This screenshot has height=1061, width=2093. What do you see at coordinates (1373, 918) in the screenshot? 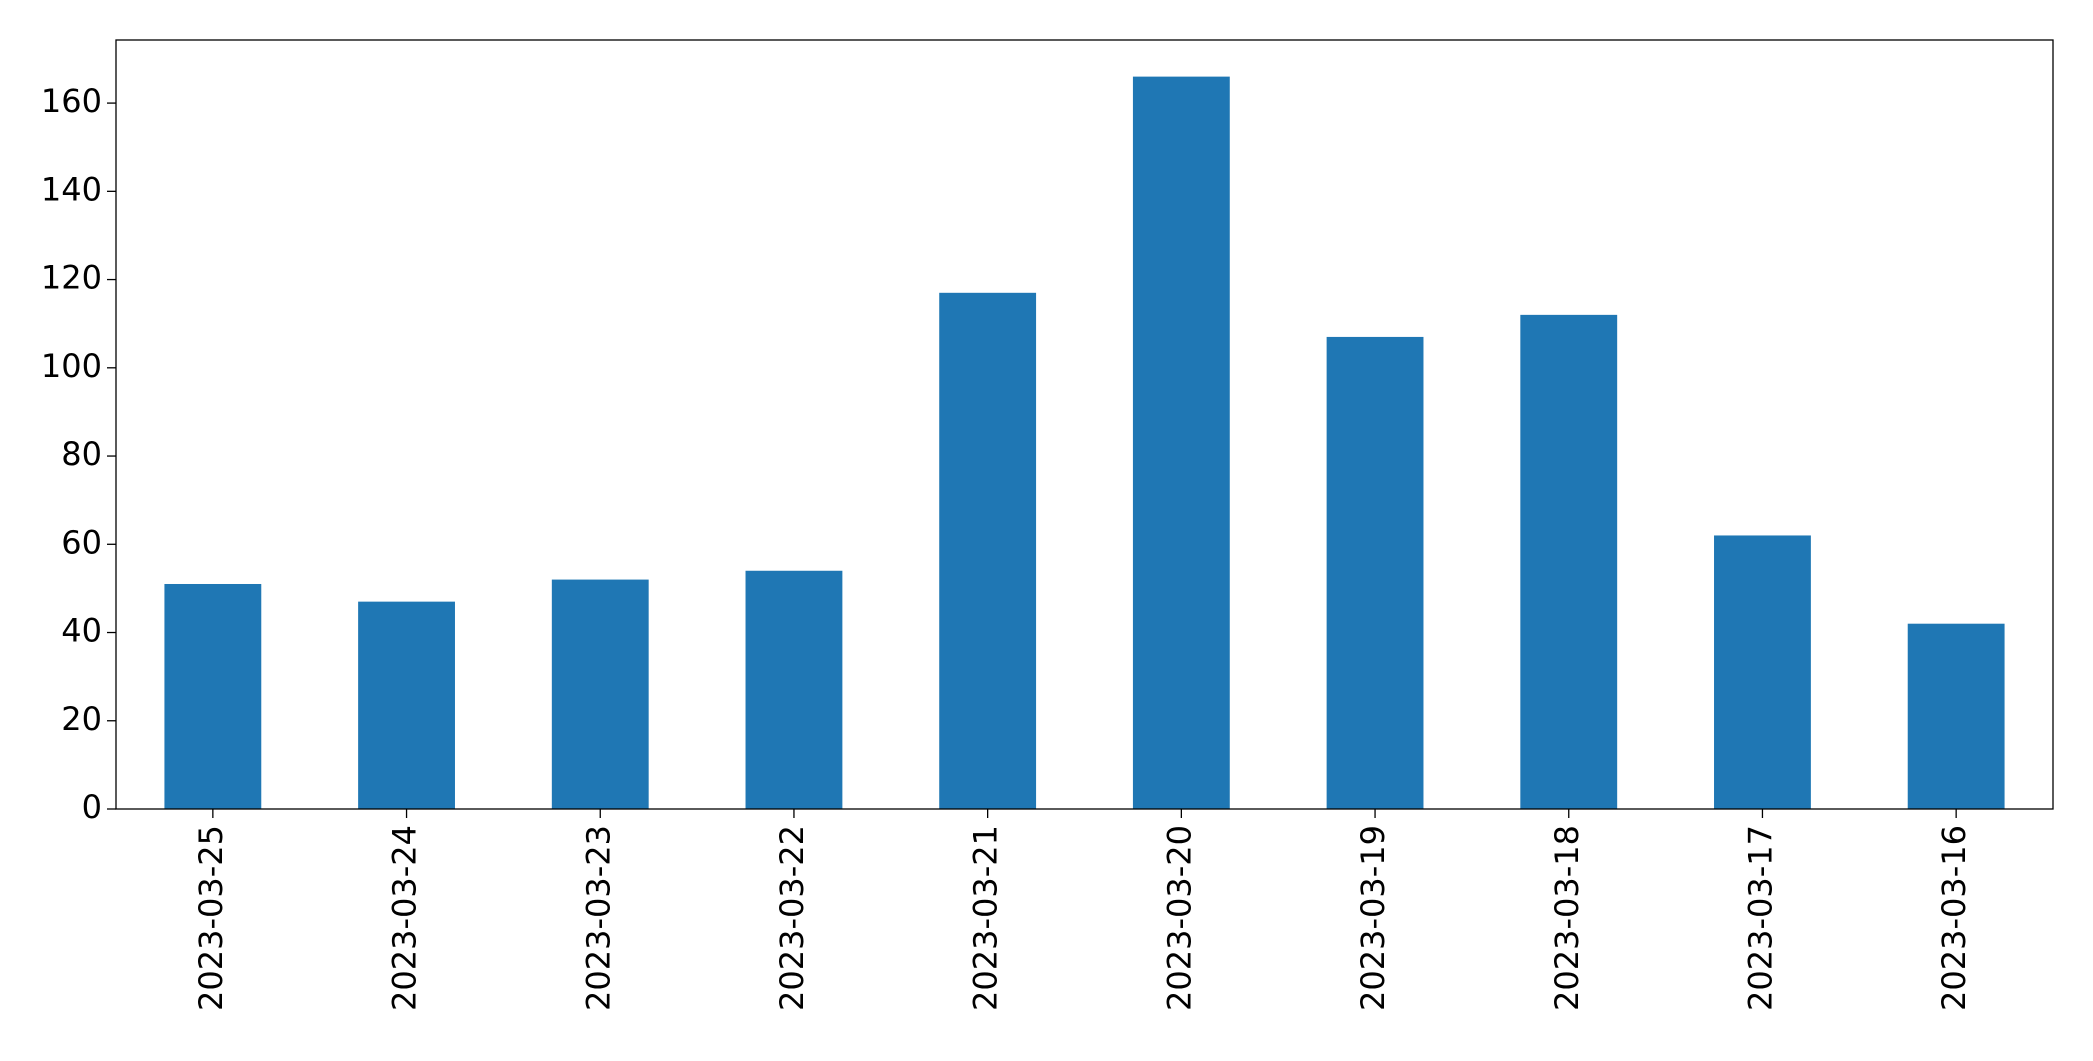
I see `x-tick-label: 2023-03-19` at bounding box center [1373, 918].